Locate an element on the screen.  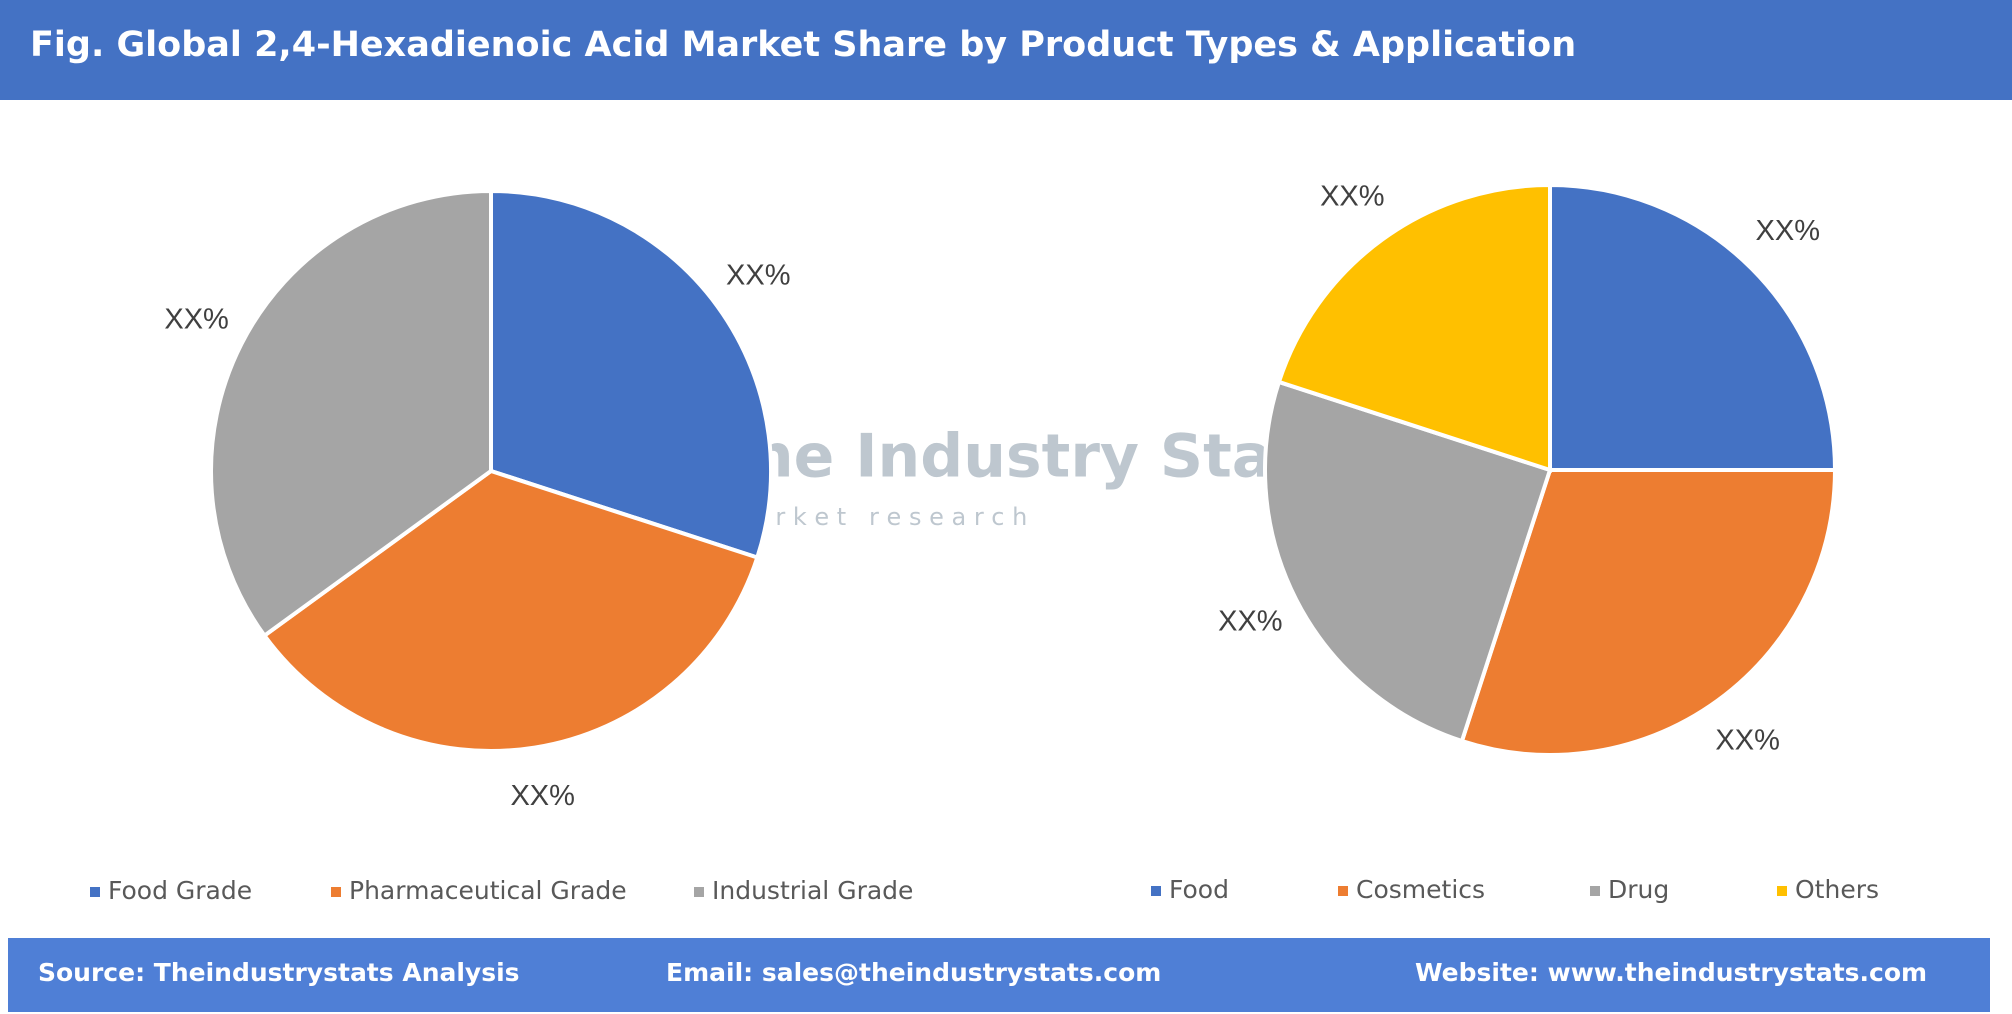
footer-bar is located at coordinates (999, 975).